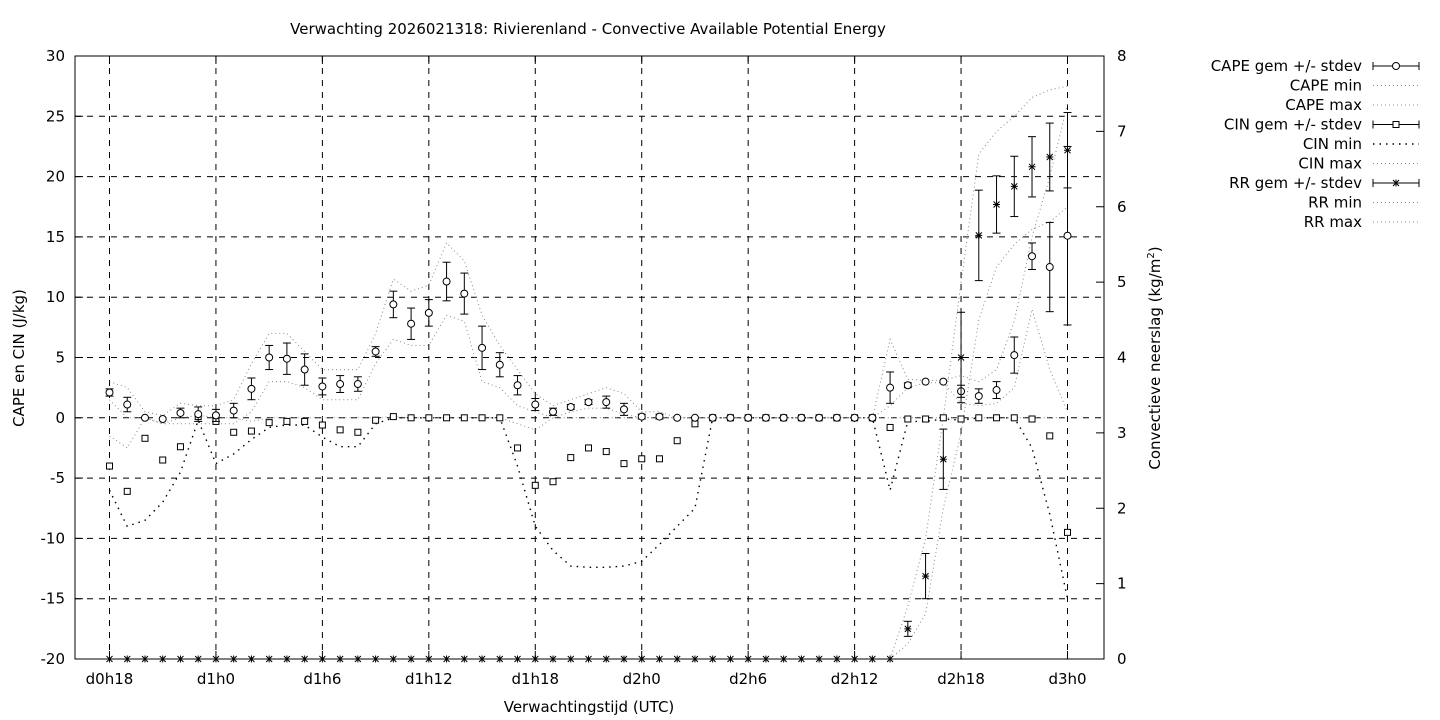 This screenshot has width=1440, height=720. I want to click on legend-label: RR min, so click(1335, 203).